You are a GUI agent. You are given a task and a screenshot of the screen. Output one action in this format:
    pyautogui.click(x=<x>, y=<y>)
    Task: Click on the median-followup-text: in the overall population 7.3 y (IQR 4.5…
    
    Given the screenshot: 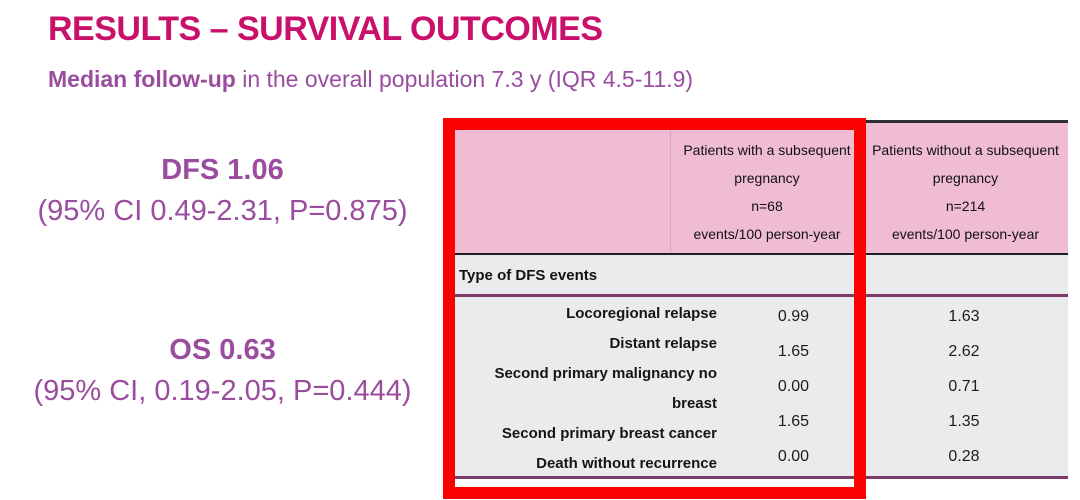 What is the action you would take?
    pyautogui.click(x=464, y=79)
    